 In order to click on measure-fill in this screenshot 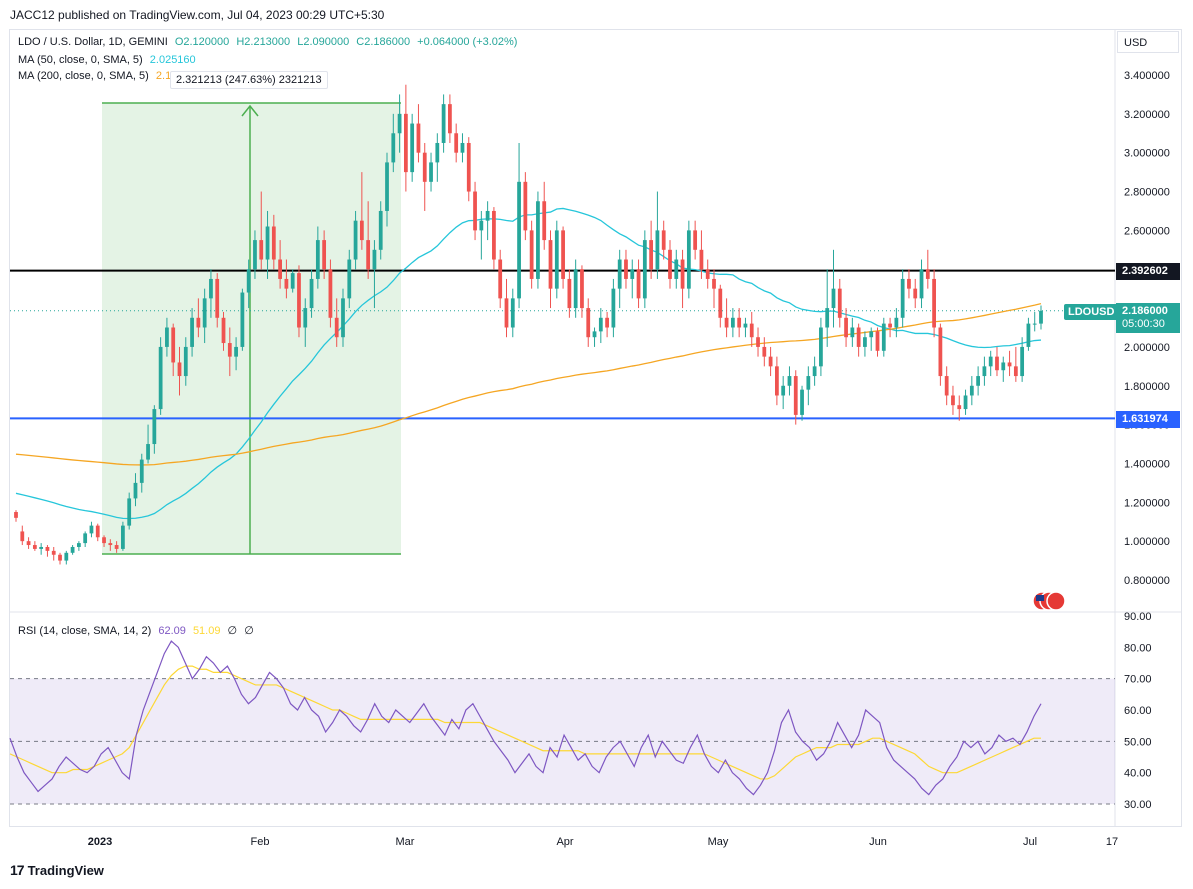, I will do `click(251, 328)`.